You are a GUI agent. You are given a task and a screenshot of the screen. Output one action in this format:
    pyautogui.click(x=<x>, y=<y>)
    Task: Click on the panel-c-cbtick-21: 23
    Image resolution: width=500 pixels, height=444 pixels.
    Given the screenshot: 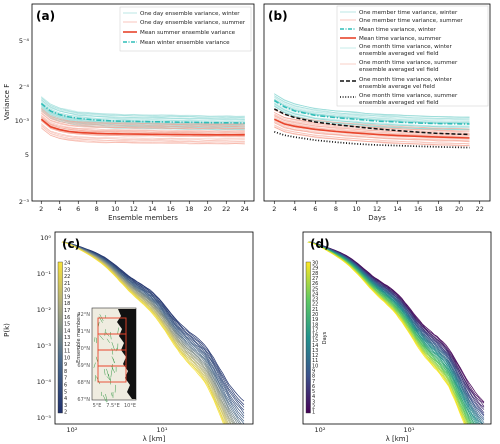 What is the action you would take?
    pyautogui.click(x=67, y=270)
    